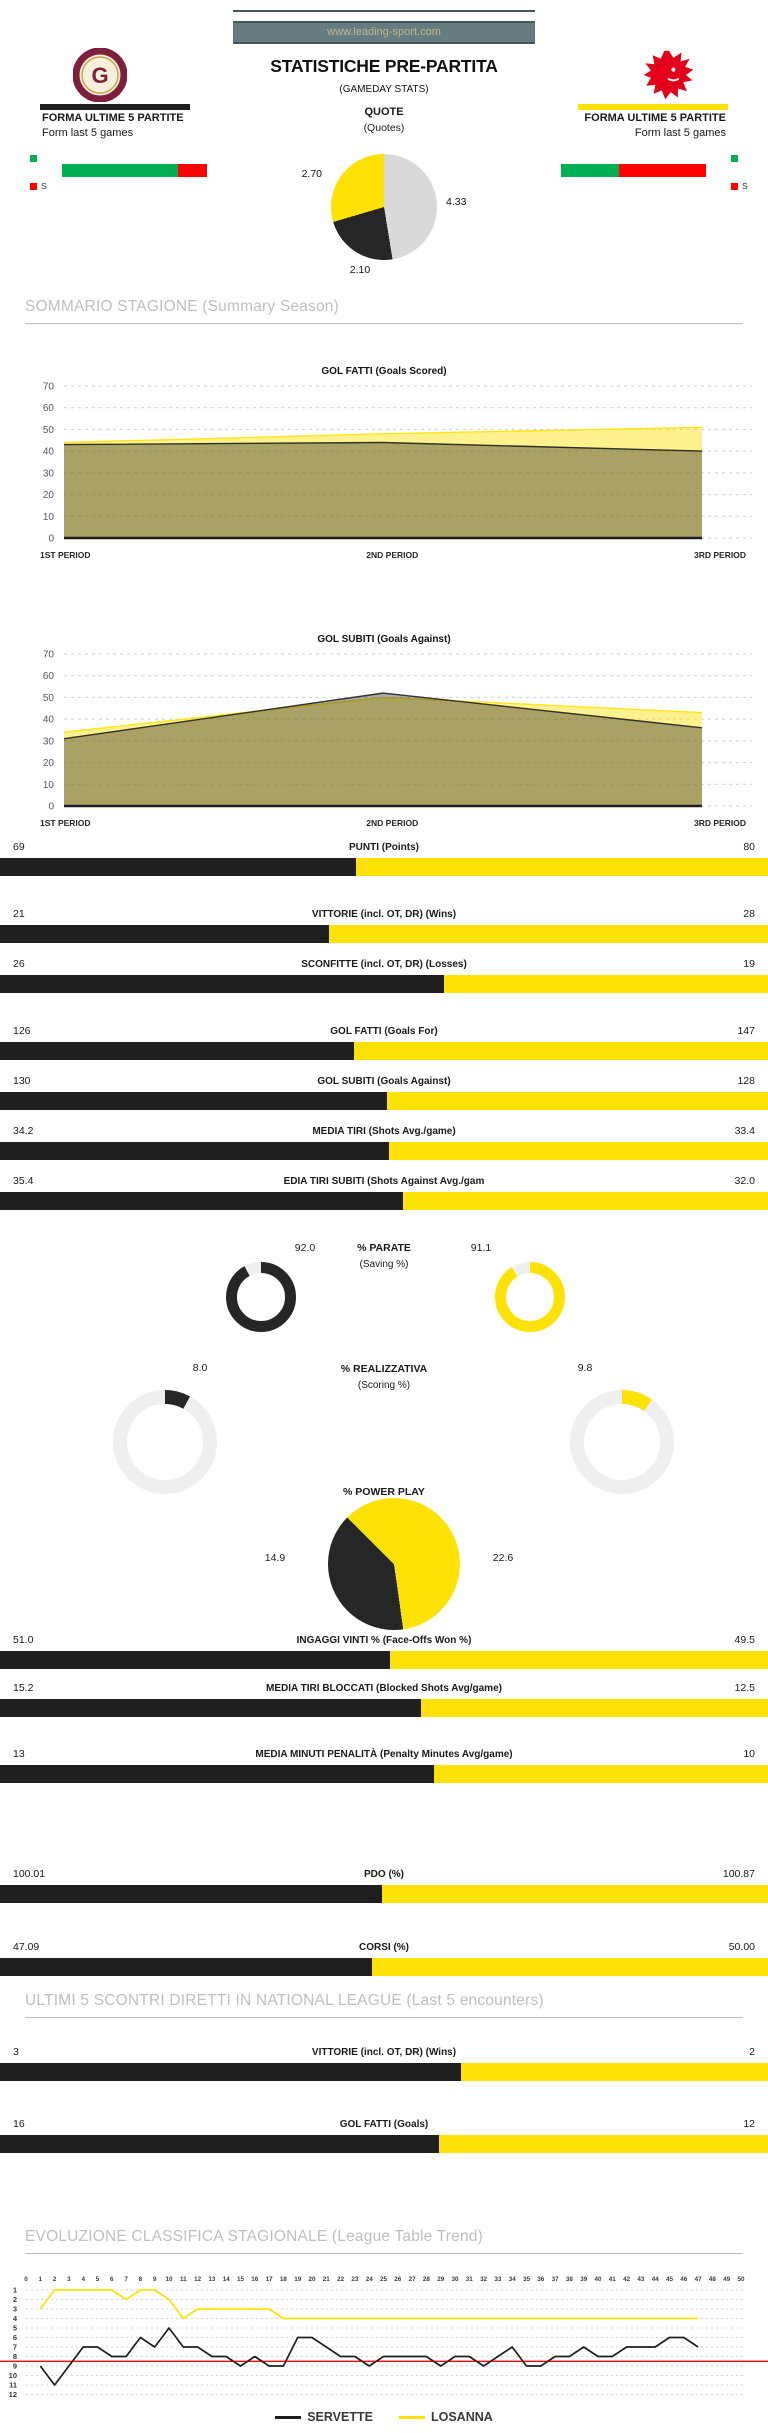 The image size is (768, 2433). What do you see at coordinates (115, 107) in the screenshot?
I see `home-team-underline` at bounding box center [115, 107].